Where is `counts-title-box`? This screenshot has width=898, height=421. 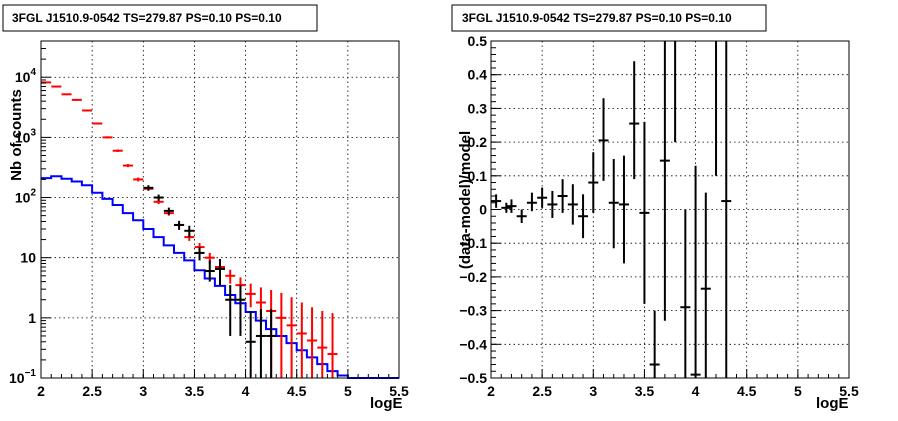 counts-title-box is located at coordinates (160, 18).